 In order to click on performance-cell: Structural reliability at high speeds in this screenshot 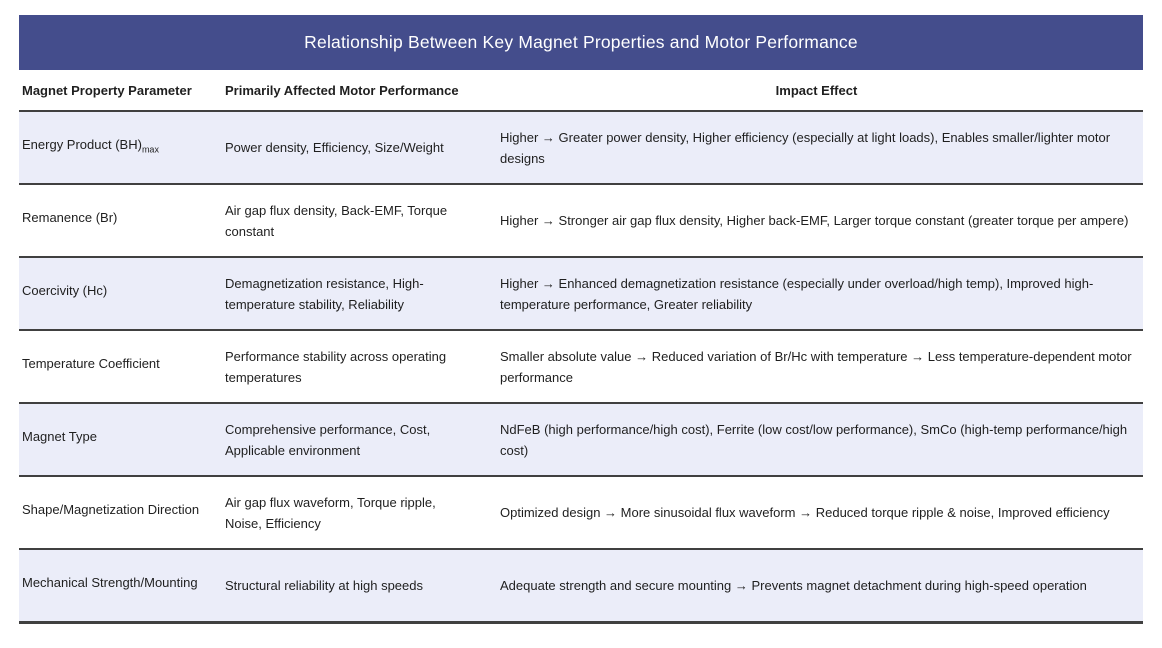, I will do `click(324, 585)`.